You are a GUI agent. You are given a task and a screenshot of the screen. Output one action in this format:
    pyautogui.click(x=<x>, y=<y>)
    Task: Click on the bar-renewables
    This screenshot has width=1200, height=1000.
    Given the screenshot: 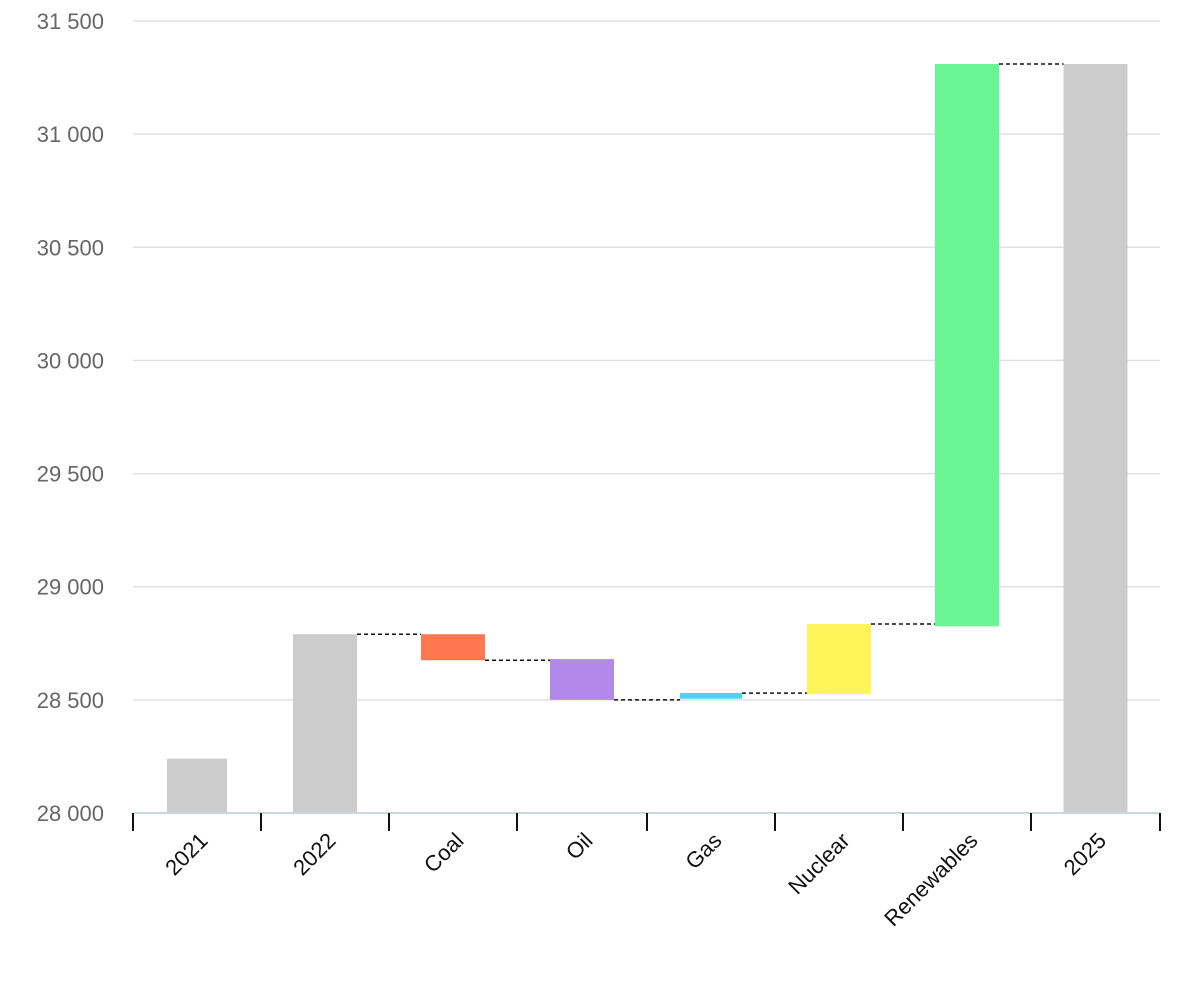 What is the action you would take?
    pyautogui.click(x=967, y=345)
    